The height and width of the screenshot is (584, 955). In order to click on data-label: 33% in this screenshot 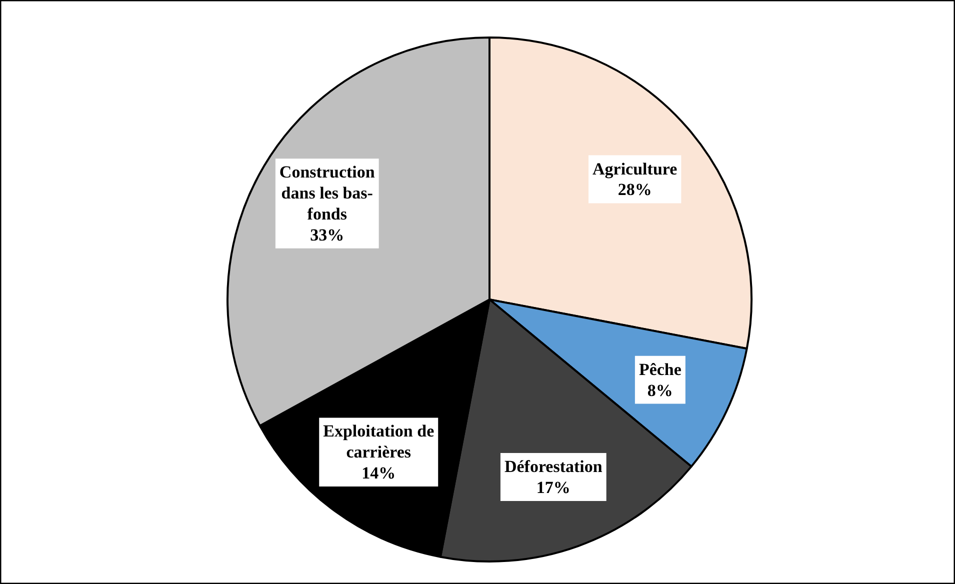, I will do `click(327, 234)`.